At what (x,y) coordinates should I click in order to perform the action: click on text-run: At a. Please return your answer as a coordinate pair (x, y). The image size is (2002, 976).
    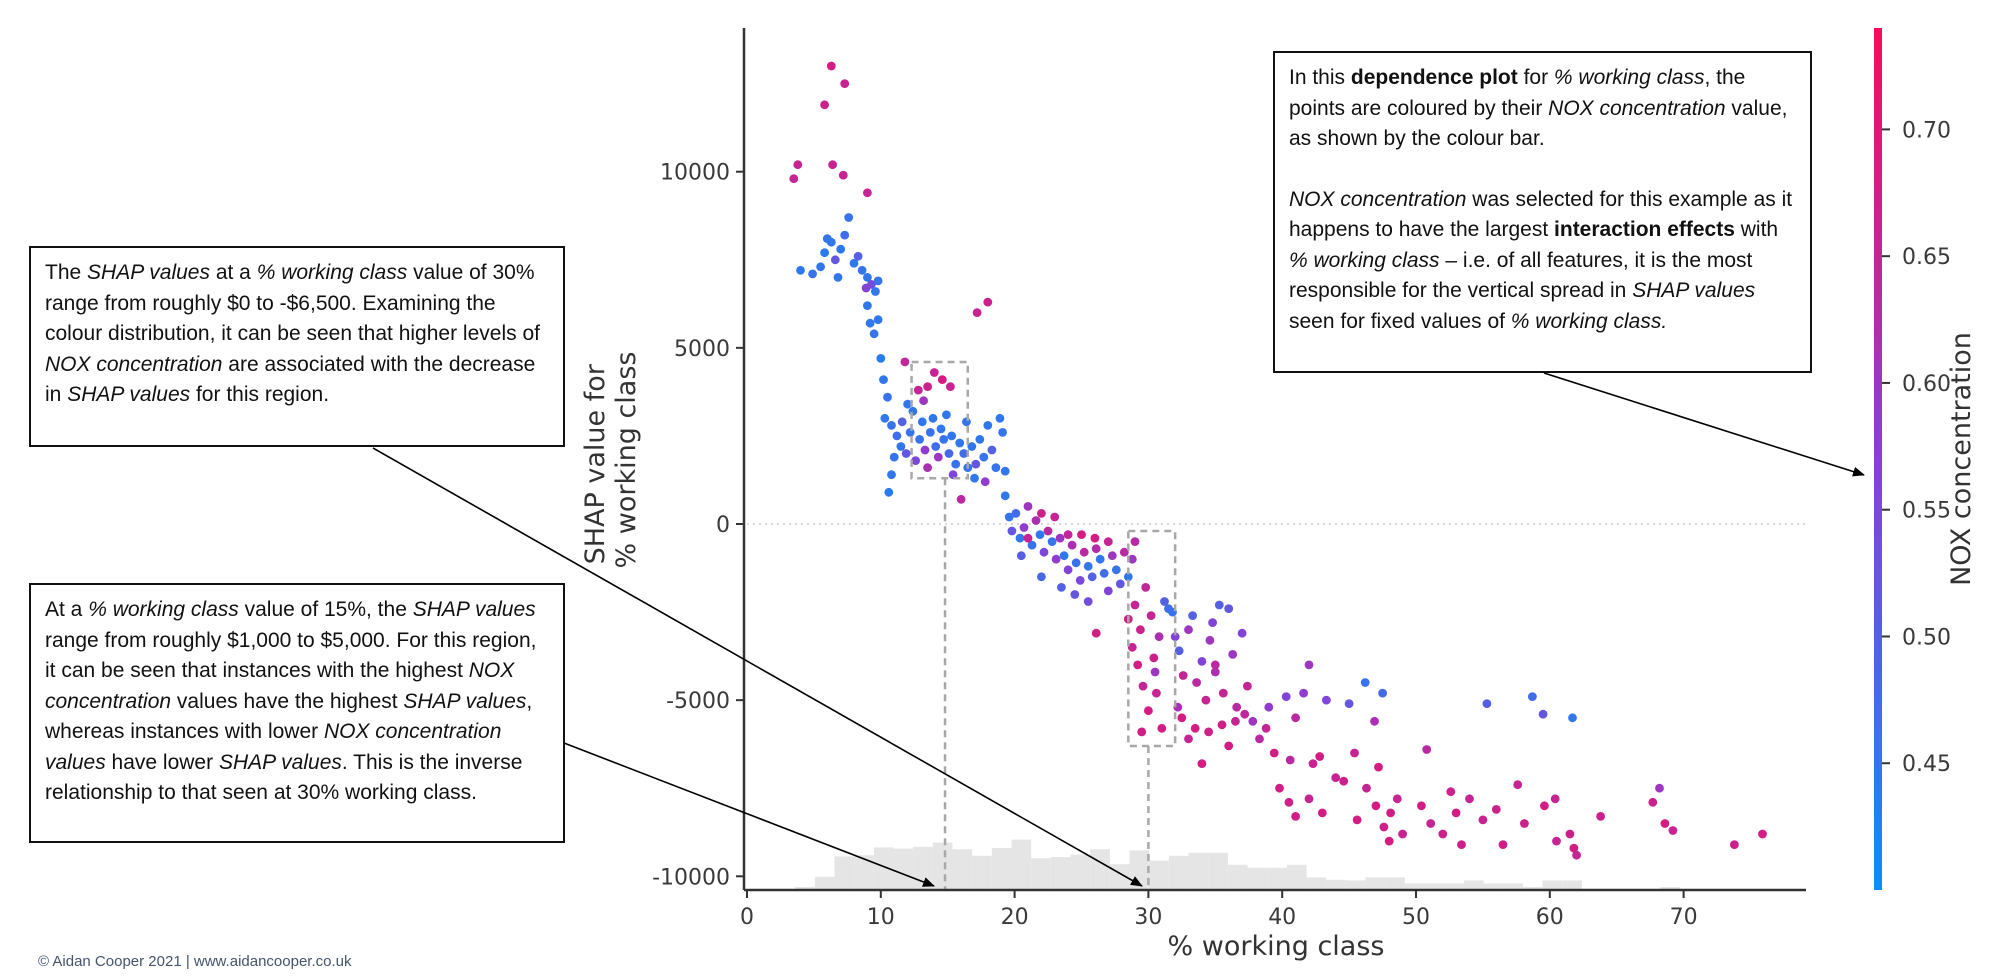
    Looking at the image, I should click on (67, 609).